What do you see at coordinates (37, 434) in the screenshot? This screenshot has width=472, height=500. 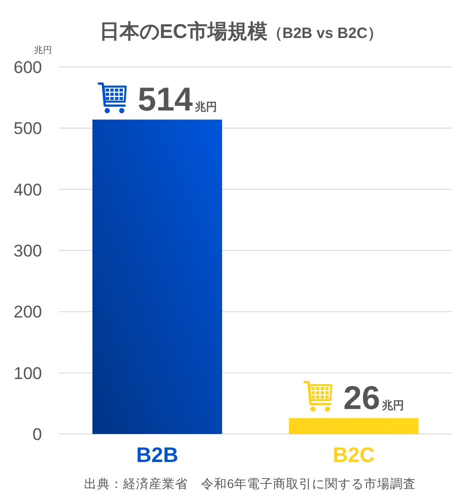 I see `y-tick-label: 0` at bounding box center [37, 434].